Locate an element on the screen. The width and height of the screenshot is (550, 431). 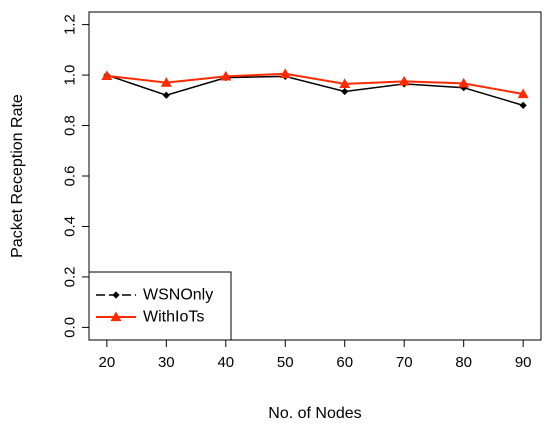
x-tick-label: 30 is located at coordinates (166, 362).